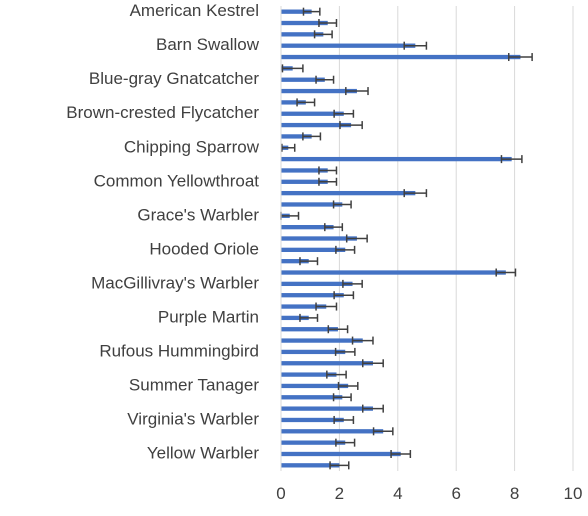 The image size is (588, 516). Describe the element at coordinates (203, 452) in the screenshot. I see `category-label-yellow-warbler: Yellow Warbler` at that location.